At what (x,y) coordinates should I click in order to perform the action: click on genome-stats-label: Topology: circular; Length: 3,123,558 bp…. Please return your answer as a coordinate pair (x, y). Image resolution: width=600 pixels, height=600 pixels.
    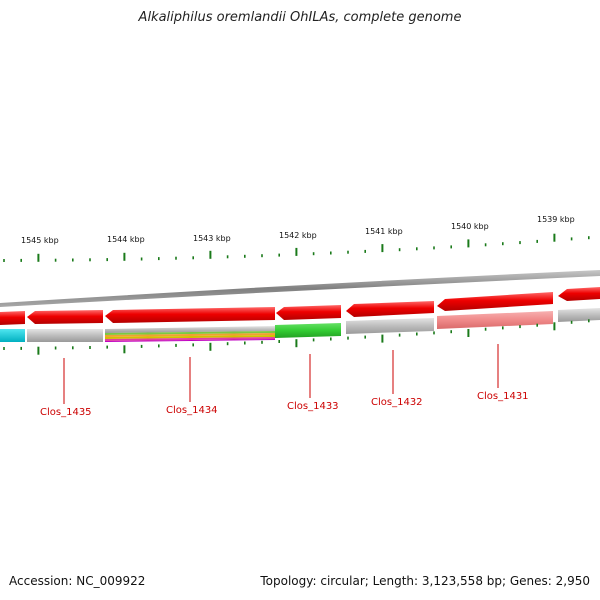
    Looking at the image, I should click on (425, 581).